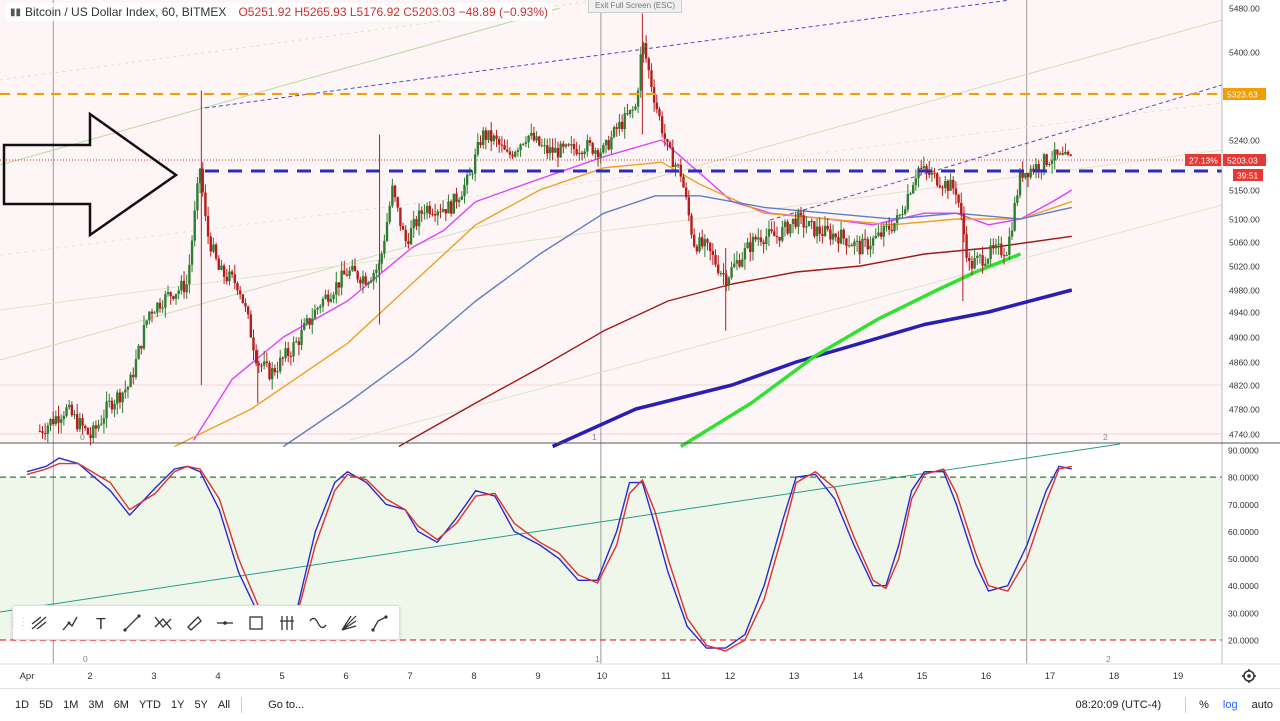 The width and height of the screenshot is (1280, 721). Describe the element at coordinates (71, 705) in the screenshot. I see `range-1m: 1M` at that location.